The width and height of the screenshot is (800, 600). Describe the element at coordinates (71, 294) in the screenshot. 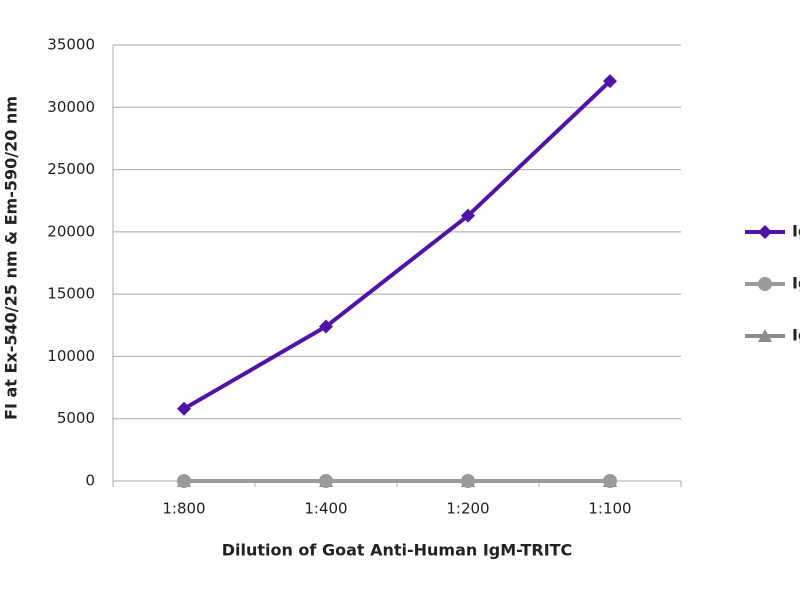

I see `y-tick-label: 15000` at that location.